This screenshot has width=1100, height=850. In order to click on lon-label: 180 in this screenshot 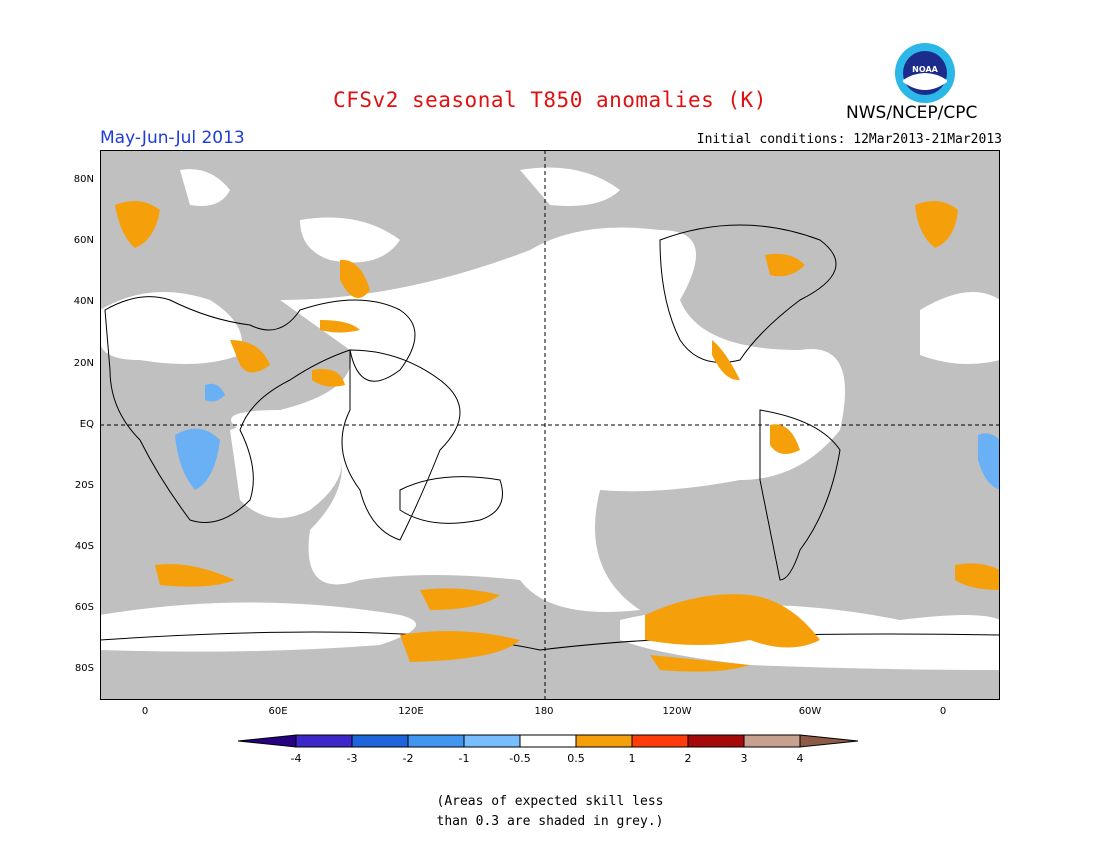, I will do `click(544, 711)`.